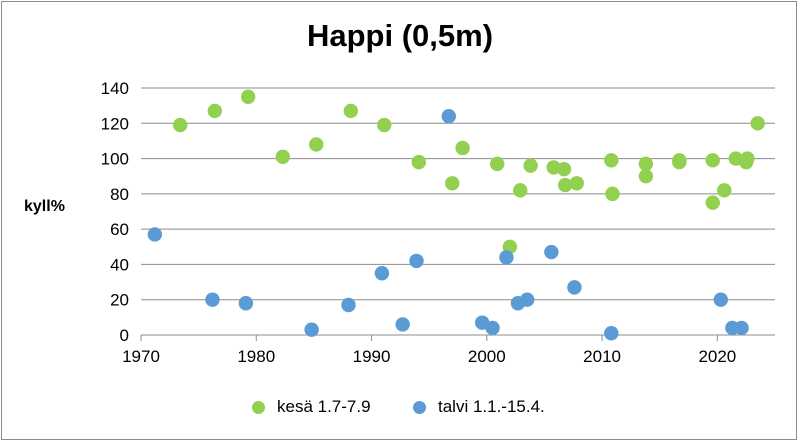 The height and width of the screenshot is (443, 800). What do you see at coordinates (119, 264) in the screenshot?
I see `y-tick-label: 40` at bounding box center [119, 264].